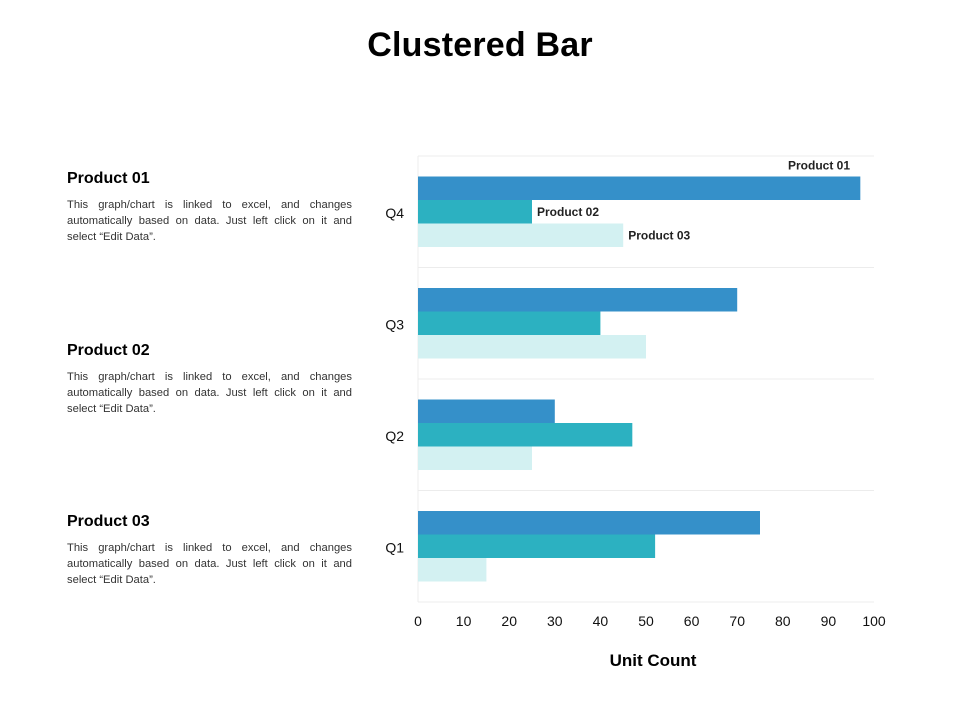  What do you see at coordinates (653, 660) in the screenshot?
I see `x-axis-label: Unit Count` at bounding box center [653, 660].